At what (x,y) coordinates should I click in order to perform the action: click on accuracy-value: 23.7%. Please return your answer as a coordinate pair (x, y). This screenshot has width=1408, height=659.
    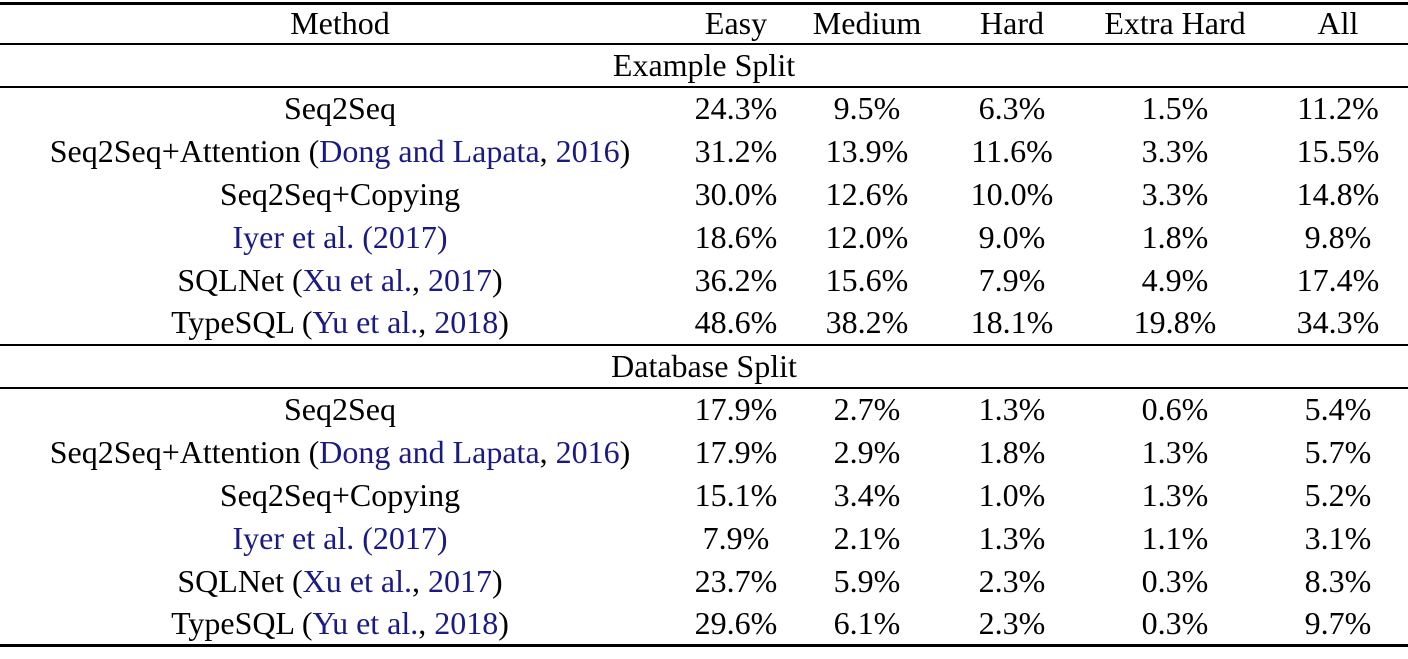
    Looking at the image, I should click on (736, 580).